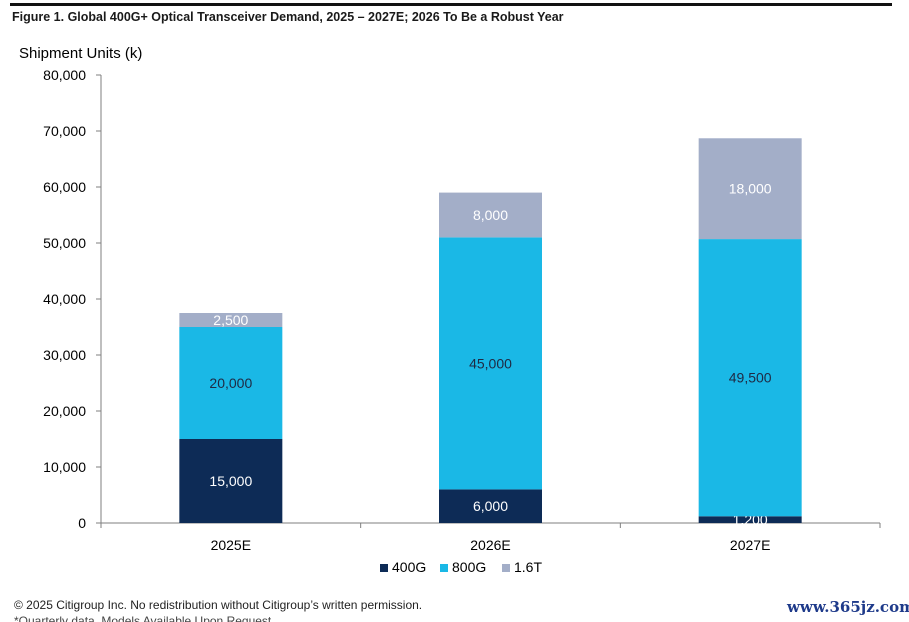  I want to click on legend-swatch-16t, so click(506, 568).